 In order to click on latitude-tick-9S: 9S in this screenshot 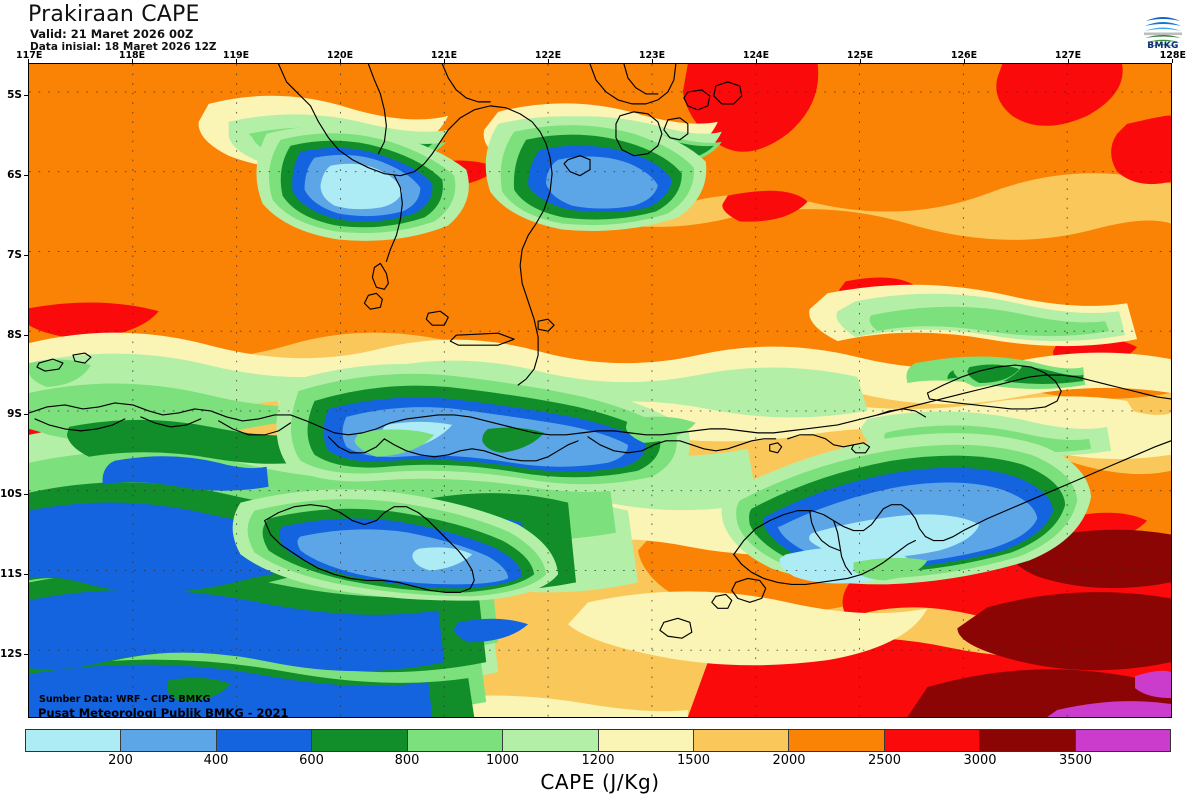, I will do `click(14, 414)`.